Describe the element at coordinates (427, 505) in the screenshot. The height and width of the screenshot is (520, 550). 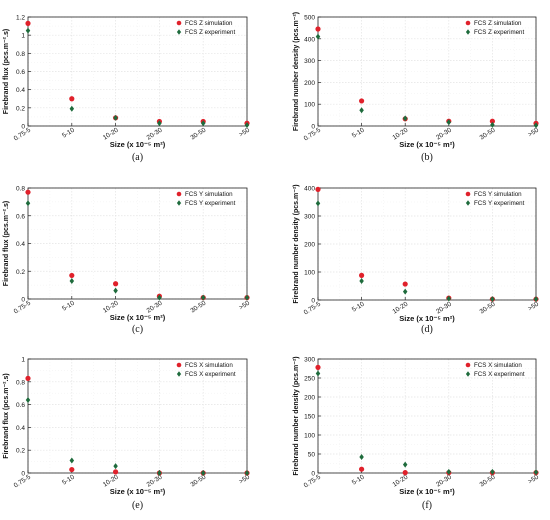
I see `panel-label: (f)` at that location.